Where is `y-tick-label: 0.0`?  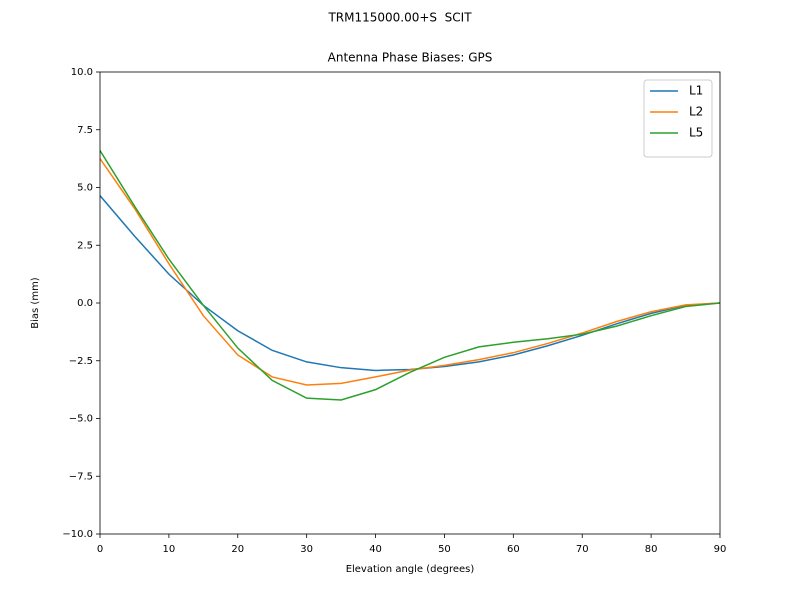
y-tick-label: 0.0 is located at coordinates (85, 303).